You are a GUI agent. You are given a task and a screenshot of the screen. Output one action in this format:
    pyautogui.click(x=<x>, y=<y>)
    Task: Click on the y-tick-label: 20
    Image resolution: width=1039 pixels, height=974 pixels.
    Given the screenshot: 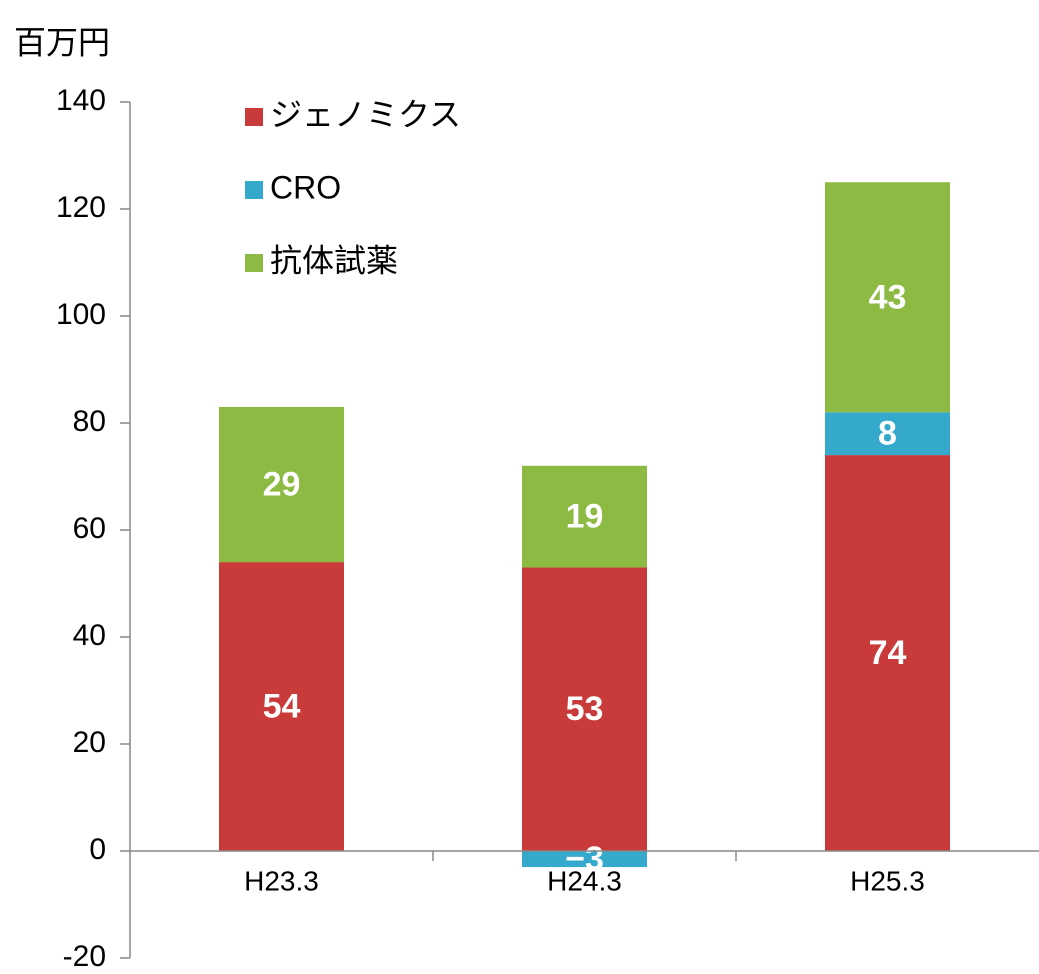 What is the action you would take?
    pyautogui.click(x=89, y=742)
    